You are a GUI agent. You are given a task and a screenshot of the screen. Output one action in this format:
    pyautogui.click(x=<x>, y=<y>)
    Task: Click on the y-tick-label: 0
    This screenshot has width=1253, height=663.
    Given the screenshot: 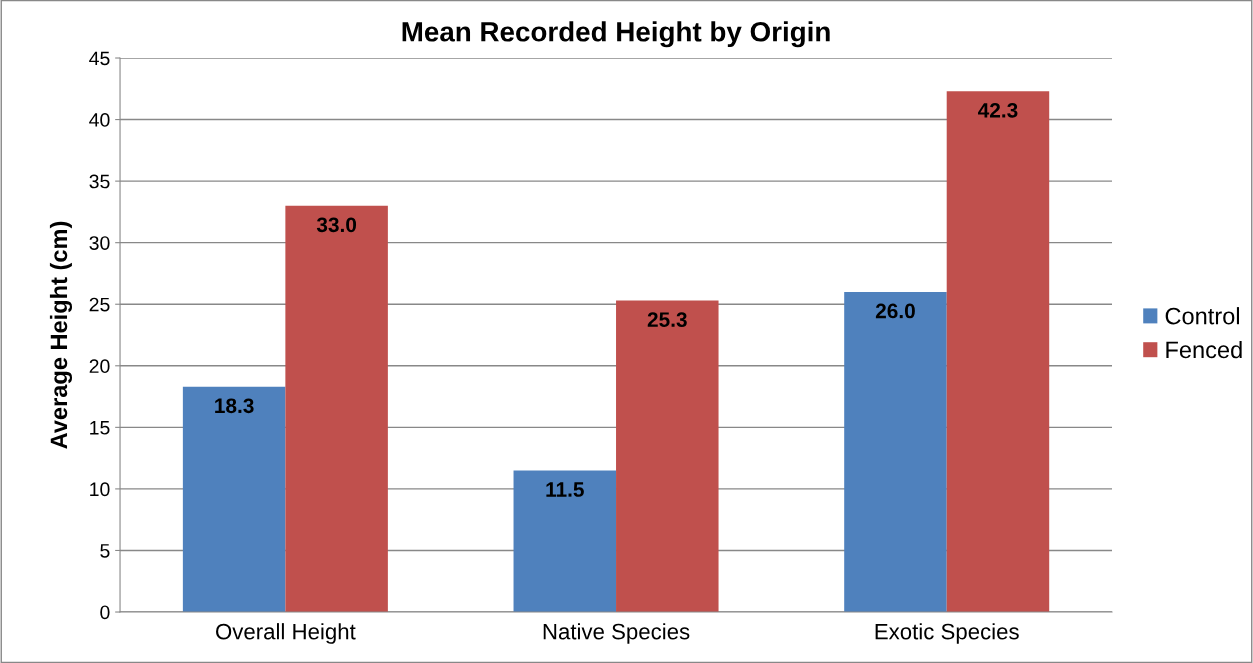 What is the action you would take?
    pyautogui.click(x=105, y=612)
    